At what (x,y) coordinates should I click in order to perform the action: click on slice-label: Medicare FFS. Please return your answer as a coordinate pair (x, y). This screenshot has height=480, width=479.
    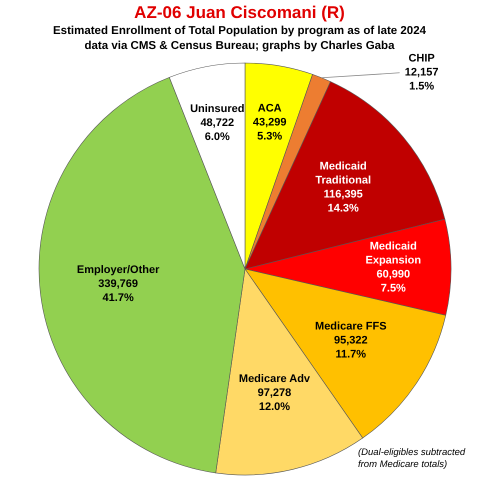
    Looking at the image, I should click on (351, 326).